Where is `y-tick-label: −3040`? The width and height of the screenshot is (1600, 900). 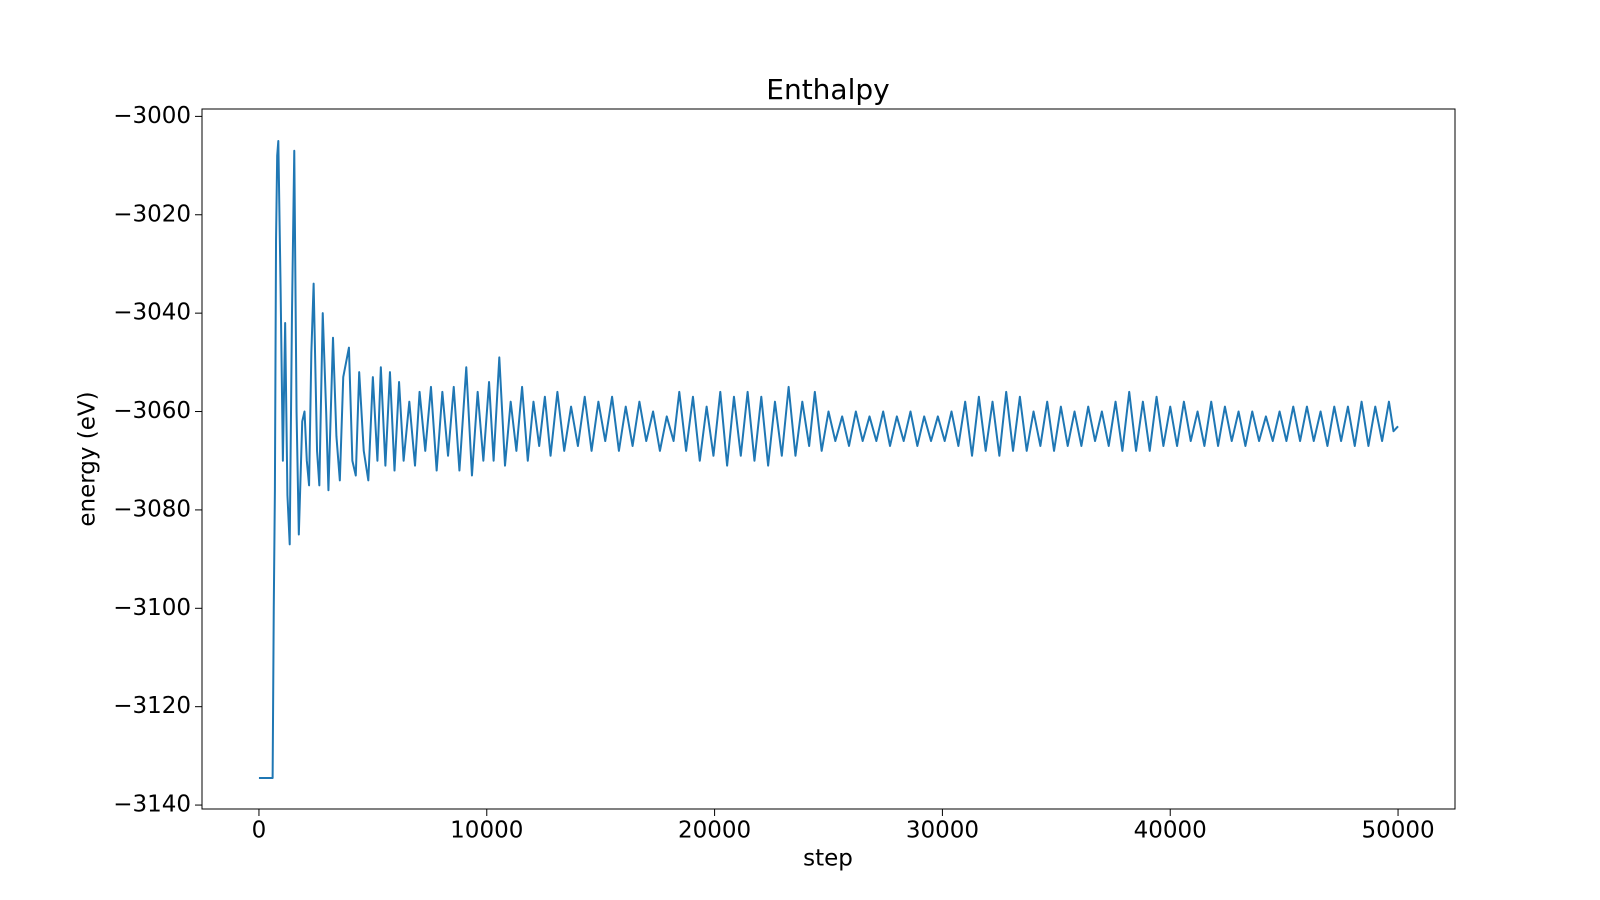
y-tick-label: −3040 is located at coordinates (152, 313).